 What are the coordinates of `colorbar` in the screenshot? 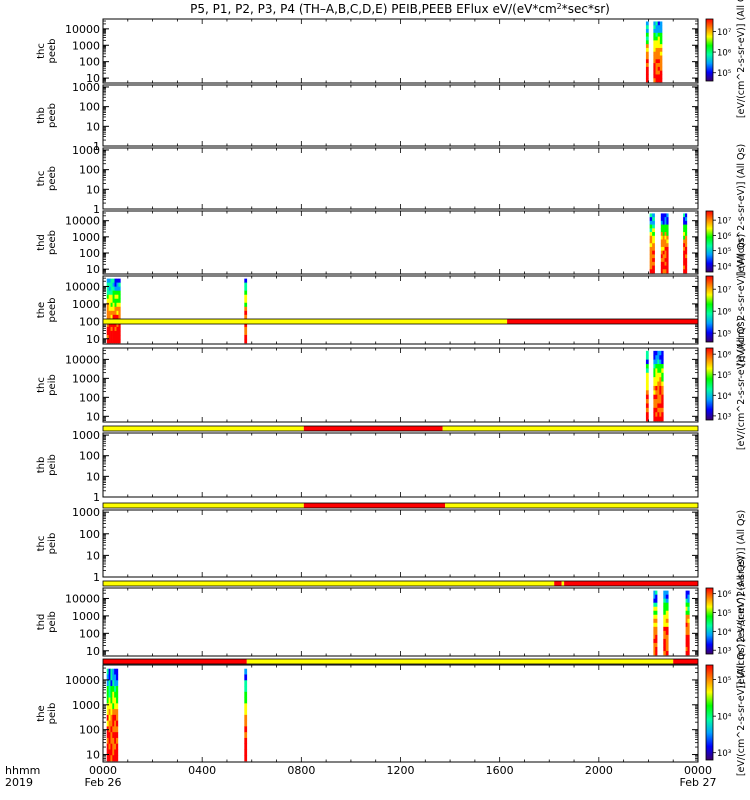 It's located at (709, 621).